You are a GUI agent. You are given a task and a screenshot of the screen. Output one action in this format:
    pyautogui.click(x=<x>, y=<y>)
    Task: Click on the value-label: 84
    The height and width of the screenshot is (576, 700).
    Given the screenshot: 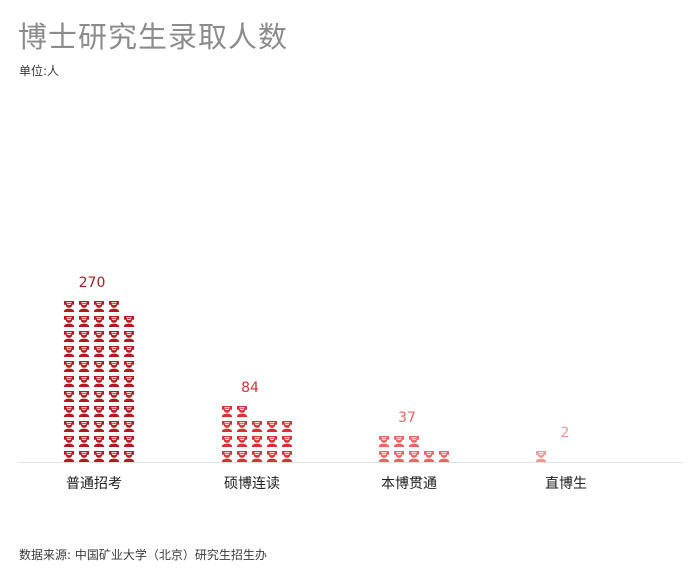 What is the action you would take?
    pyautogui.click(x=250, y=388)
    